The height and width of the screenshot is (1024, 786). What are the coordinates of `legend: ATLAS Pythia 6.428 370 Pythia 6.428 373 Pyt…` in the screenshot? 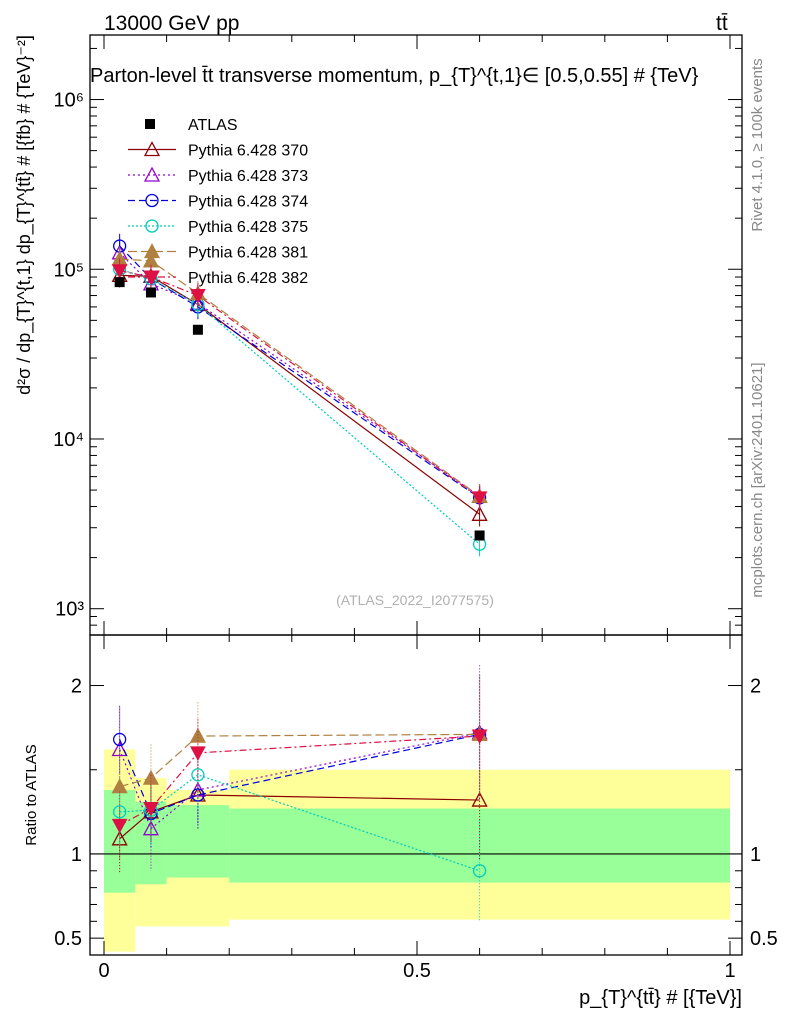 It's located at (218, 202).